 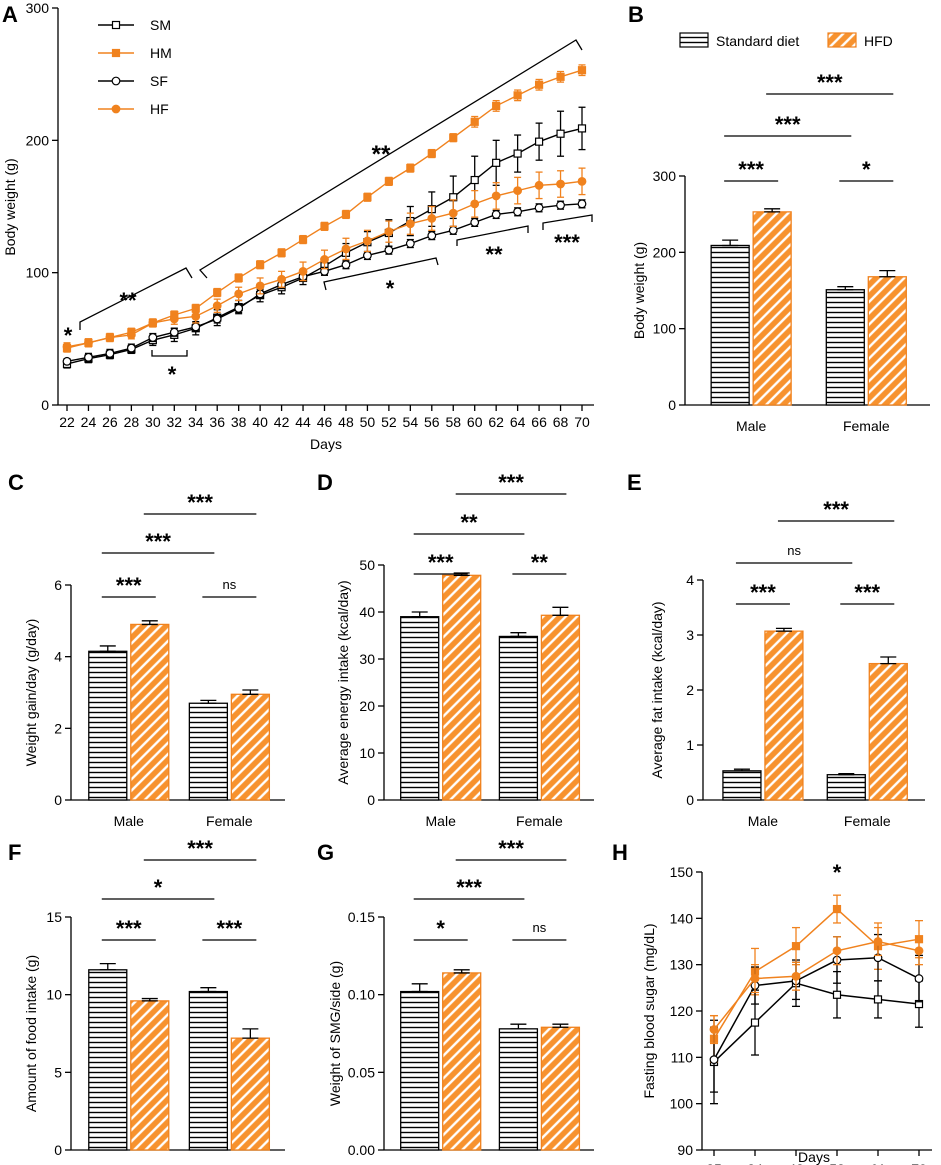 What do you see at coordinates (786, 40) in the screenshot?
I see `bar-legend: Standard diet HFD` at bounding box center [786, 40].